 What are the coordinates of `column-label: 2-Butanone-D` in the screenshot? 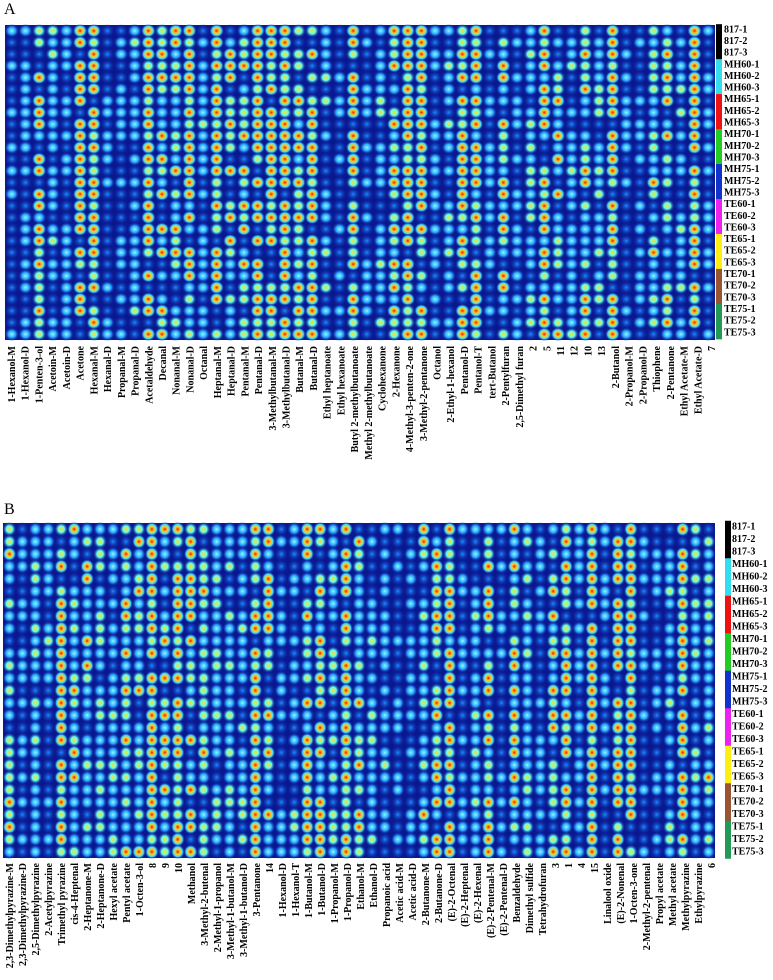 It's located at (439, 893).